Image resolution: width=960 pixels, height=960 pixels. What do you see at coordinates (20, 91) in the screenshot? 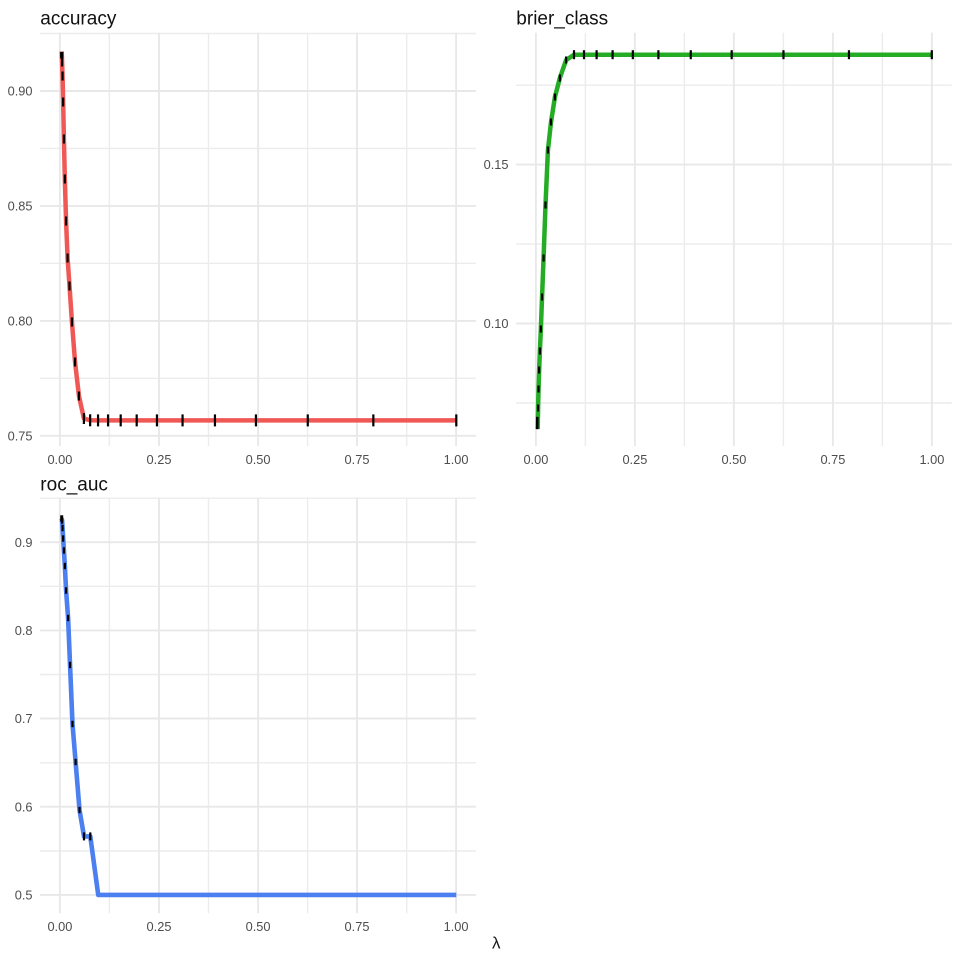
I see `svg-text: 0.90` at bounding box center [20, 91].